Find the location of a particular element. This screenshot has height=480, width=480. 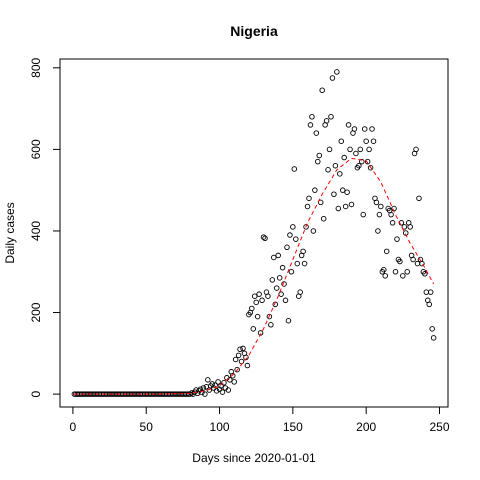

y-tick-label: 600 is located at coordinates (36, 149).